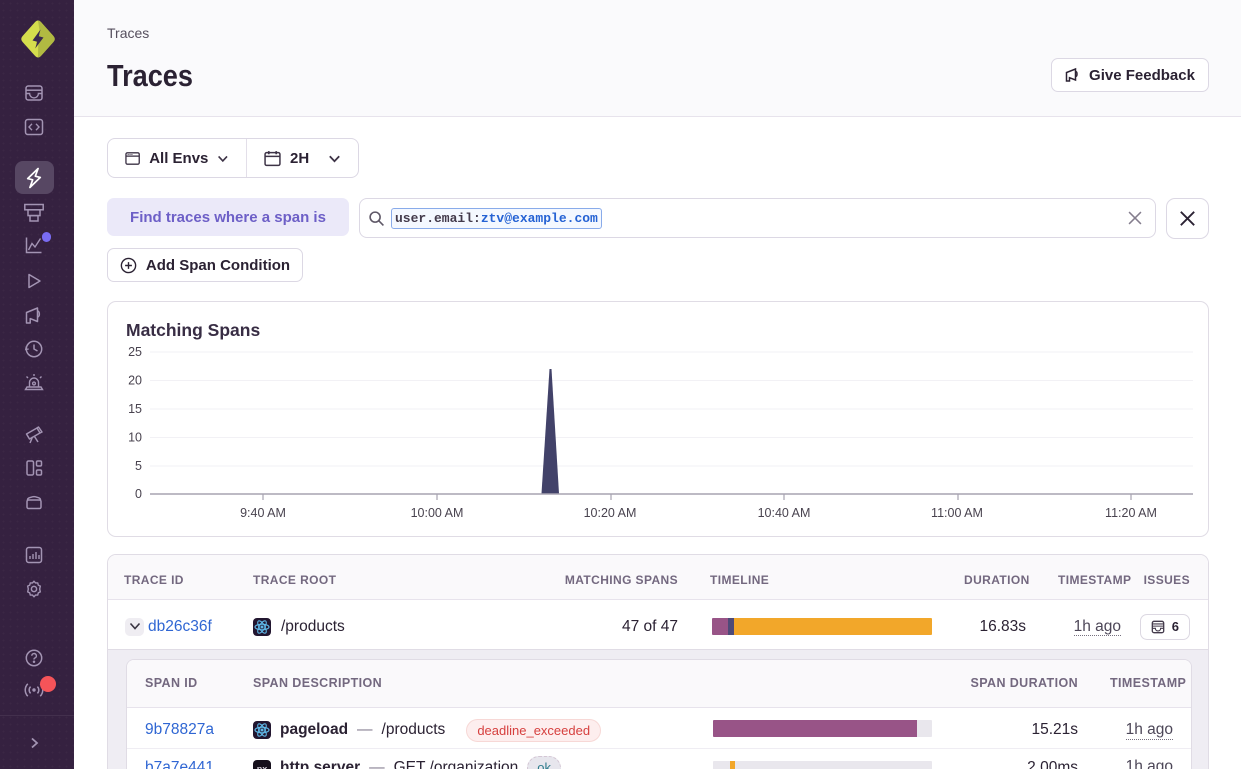 This screenshot has height=769, width=1241. Describe the element at coordinates (135, 381) in the screenshot. I see `svg-text: 20` at that location.